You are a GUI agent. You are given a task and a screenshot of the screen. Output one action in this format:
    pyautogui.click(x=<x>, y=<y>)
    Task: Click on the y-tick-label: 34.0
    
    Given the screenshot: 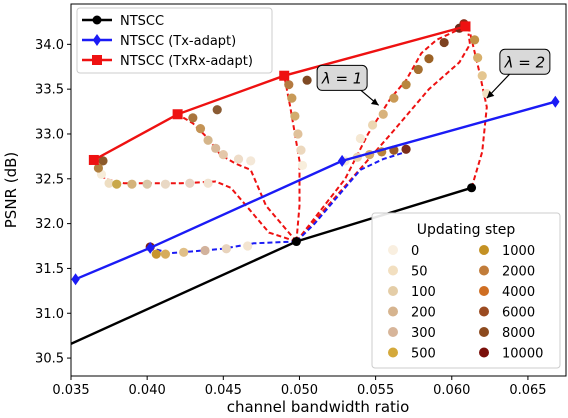 What is the action you would take?
    pyautogui.click(x=49, y=45)
    